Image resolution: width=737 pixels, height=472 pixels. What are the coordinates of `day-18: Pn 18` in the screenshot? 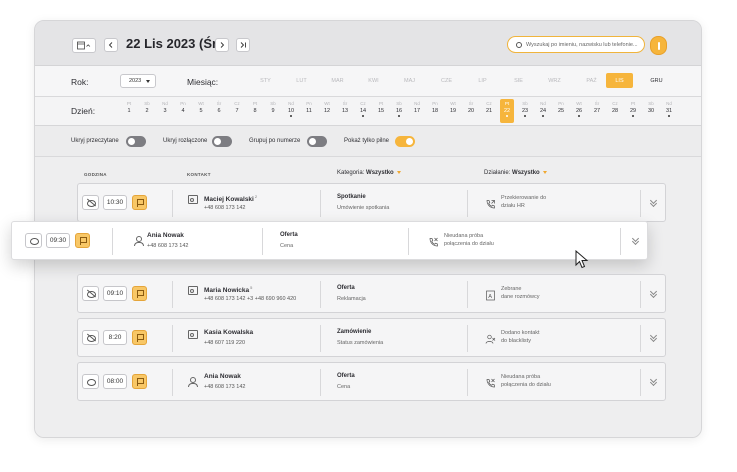 It's located at (435, 111).